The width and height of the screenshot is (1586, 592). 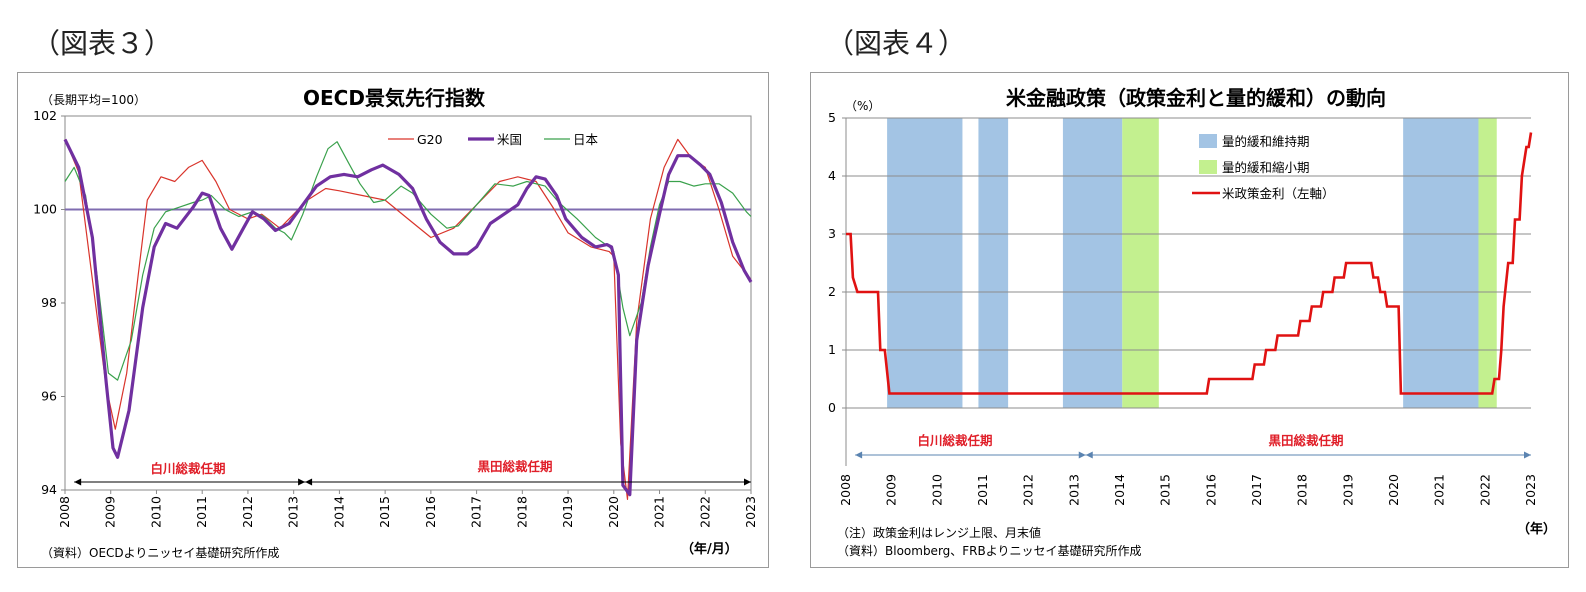 I want to click on y-tick-label: 94, so click(x=49, y=489).